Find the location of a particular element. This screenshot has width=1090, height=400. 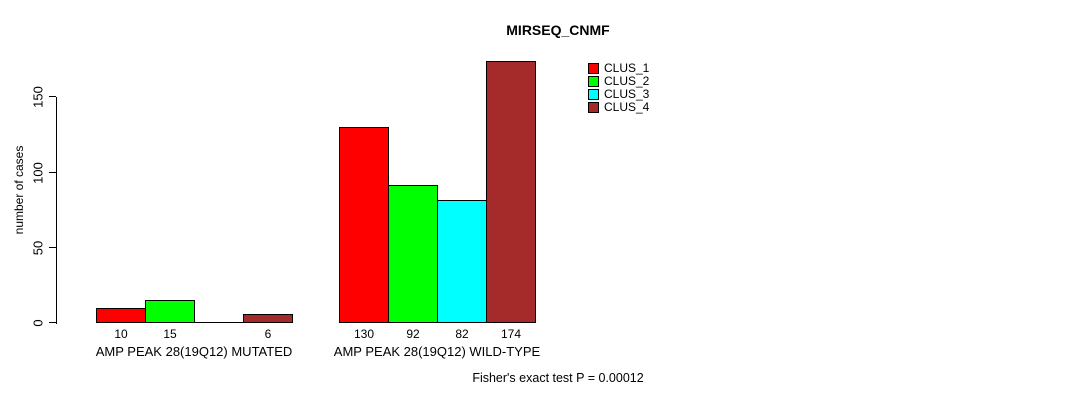

legend-item-clus_3: CLUS_3 is located at coordinates (618, 94).